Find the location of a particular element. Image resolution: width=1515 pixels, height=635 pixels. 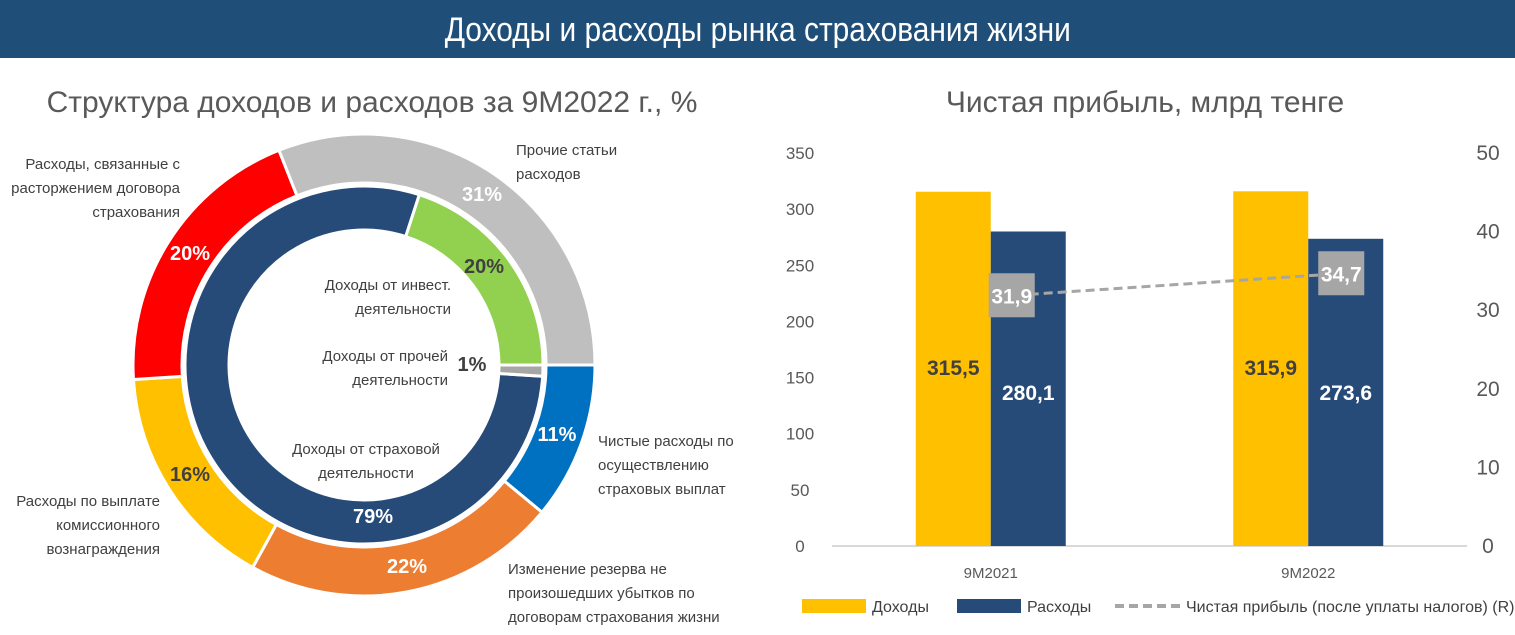

donut-pct-label-inner-0: 79% is located at coordinates (373, 517).